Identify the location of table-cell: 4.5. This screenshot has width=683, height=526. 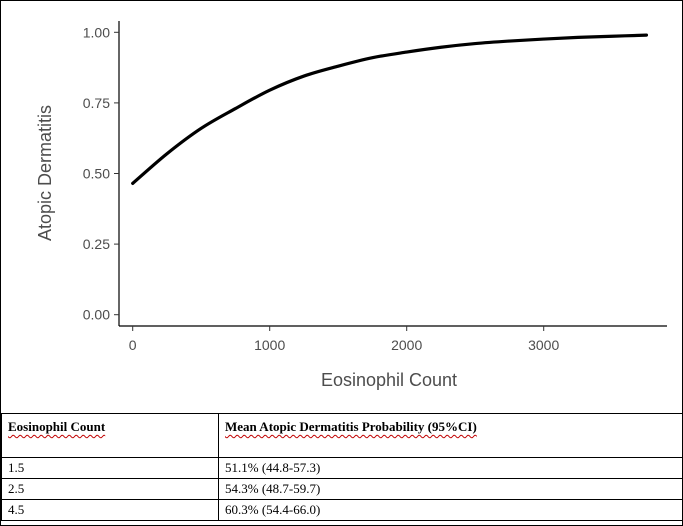
(110, 510).